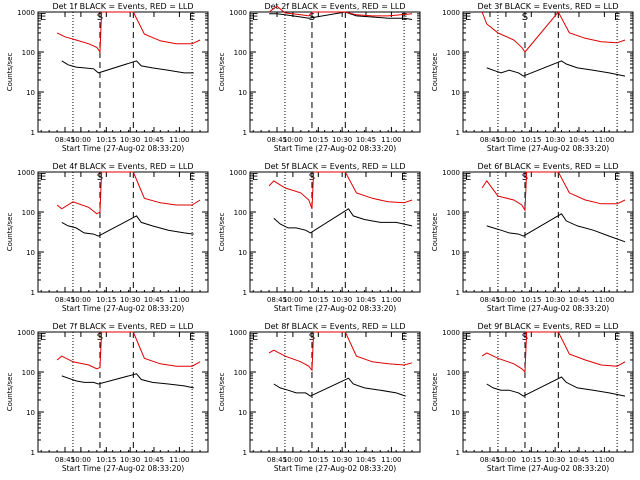 The image size is (640, 480). Describe the element at coordinates (334, 166) in the screenshot. I see `panel-title: Det 5f BLACK = Events, RED = LLD` at that location.